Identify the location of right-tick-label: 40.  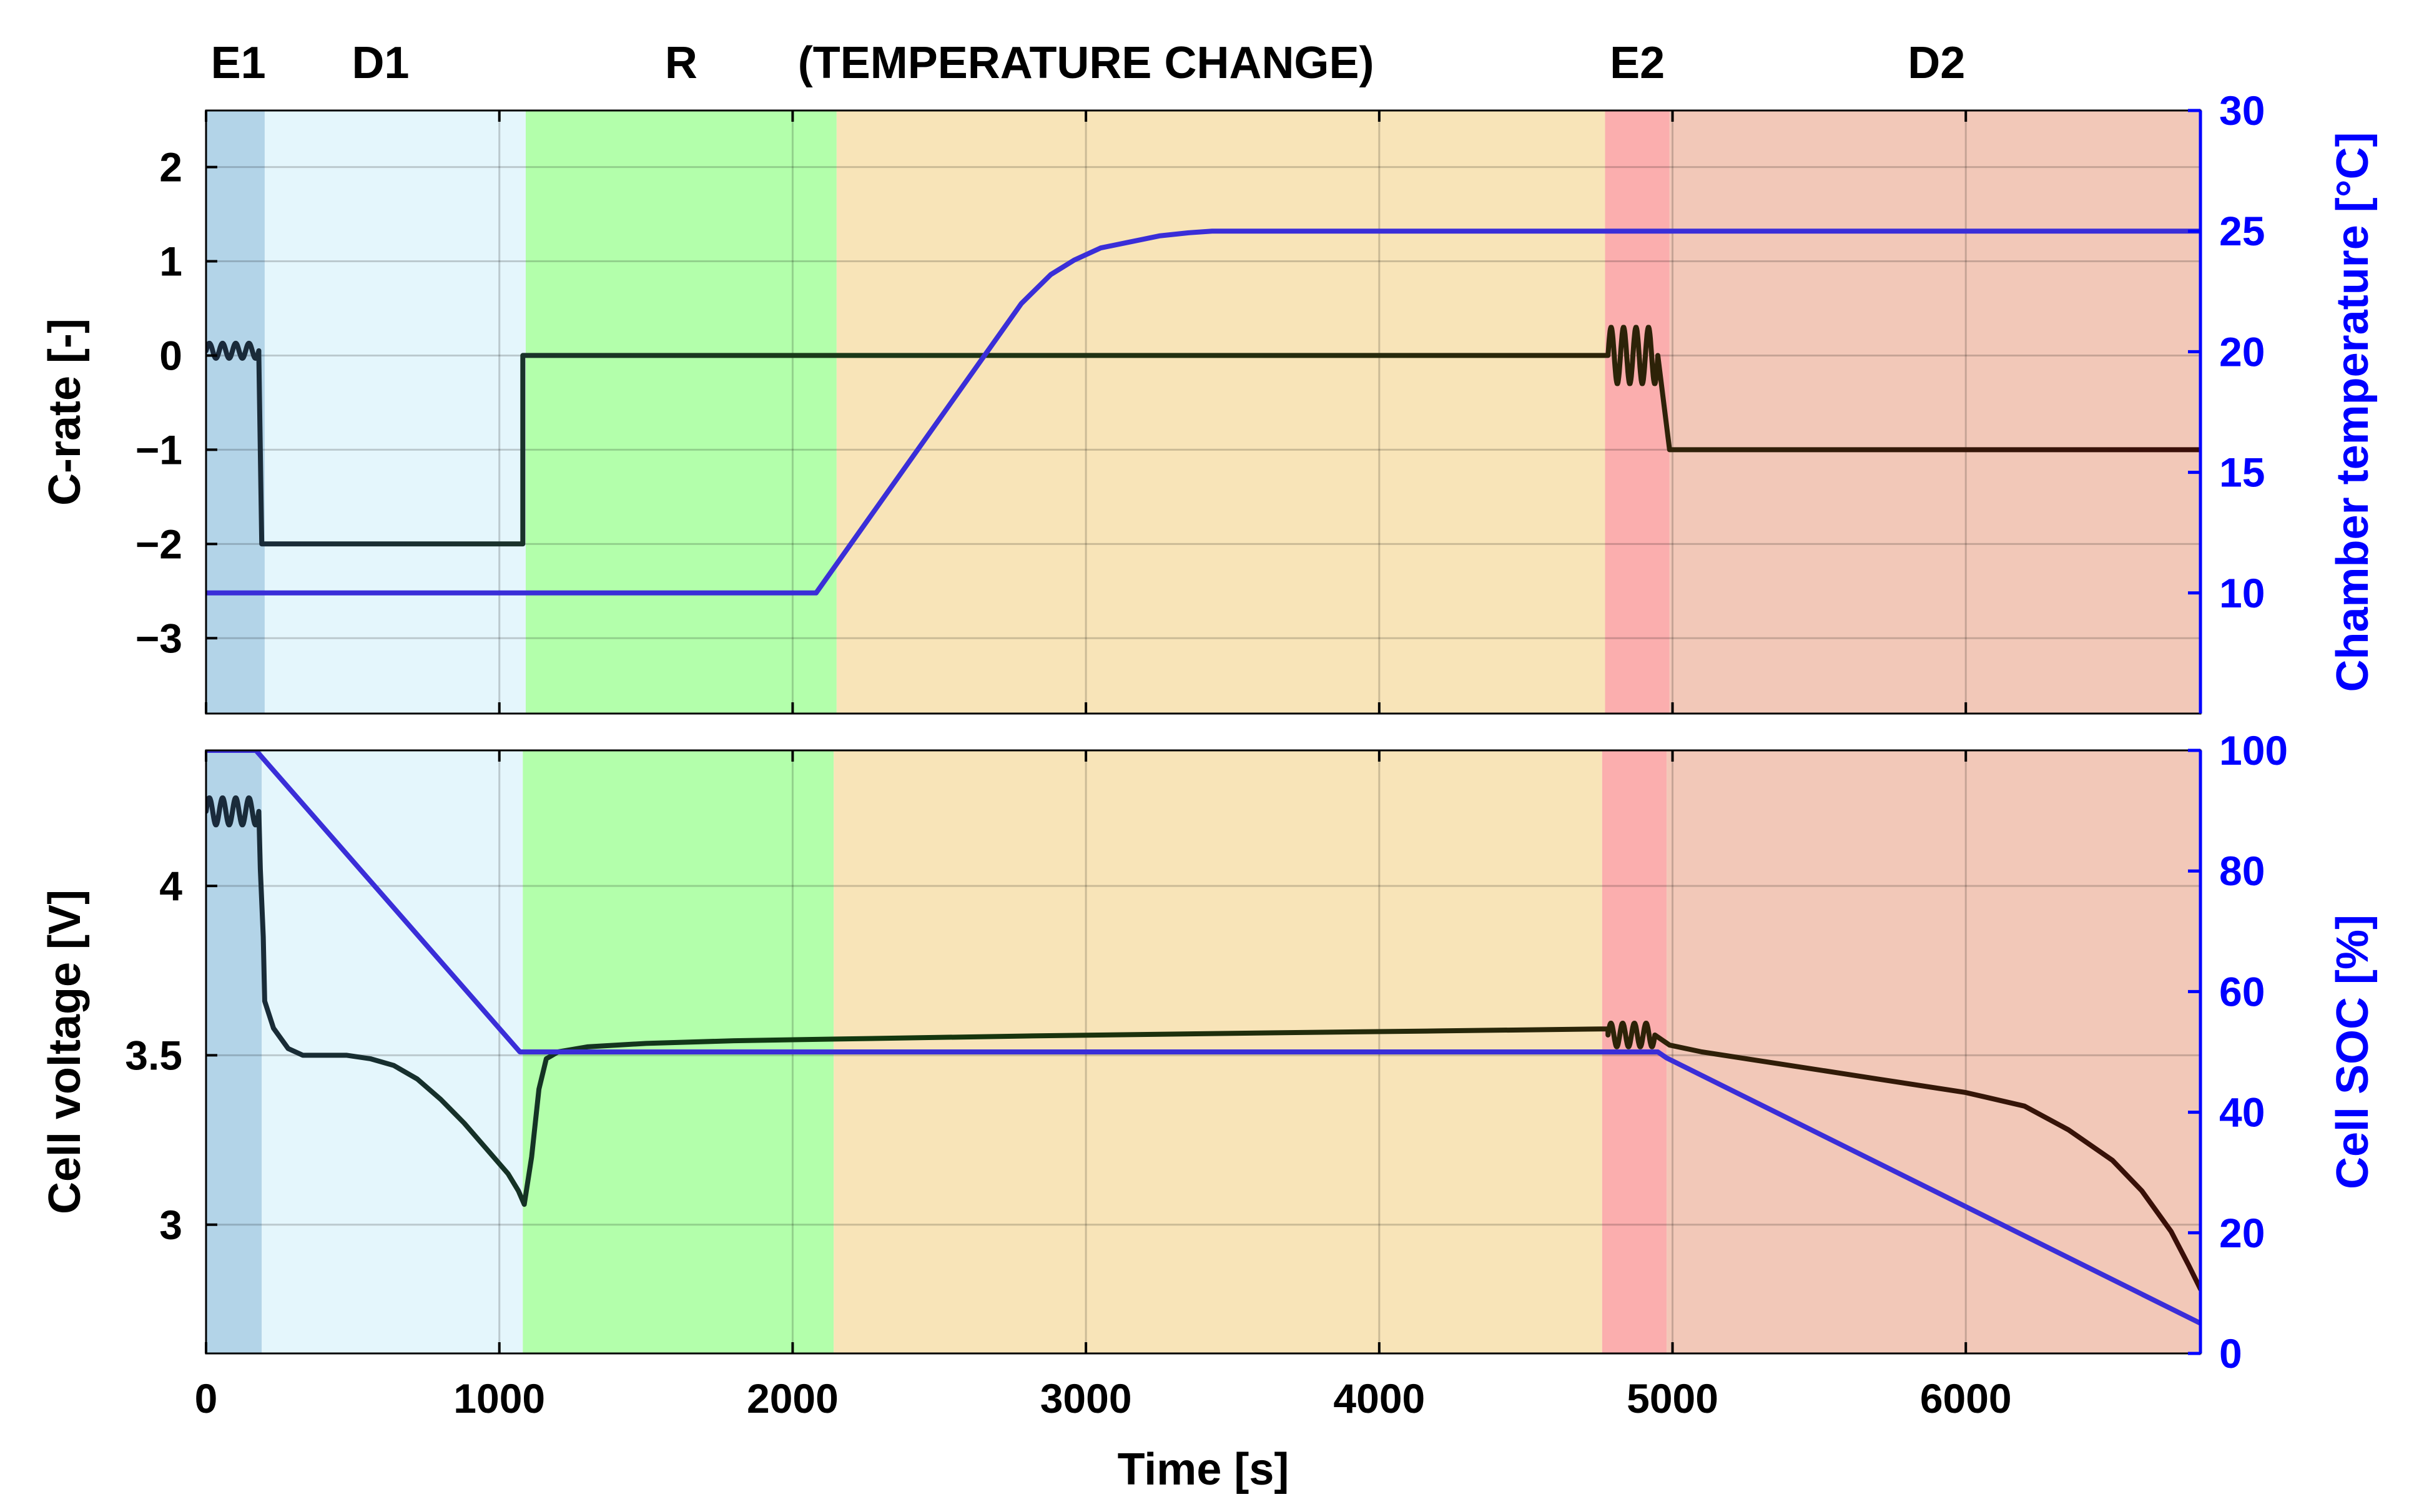
(2242, 1112).